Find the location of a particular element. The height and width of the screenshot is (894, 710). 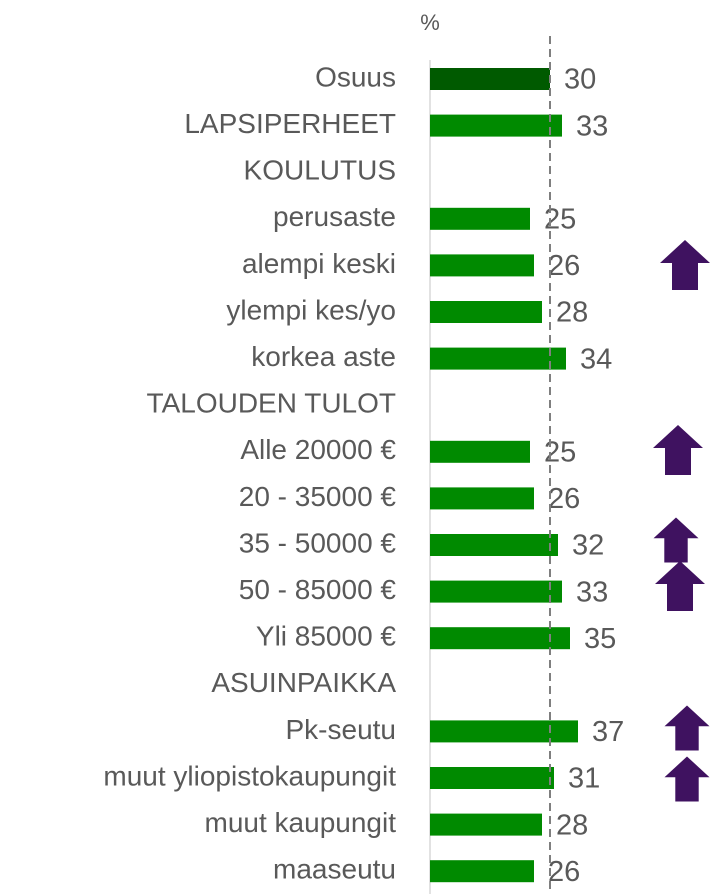

category-label: maaseutu is located at coordinates (334, 869).